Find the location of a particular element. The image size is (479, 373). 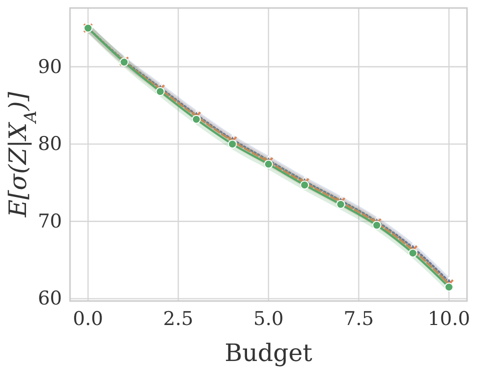

y-tick-label: 90 is located at coordinates (50, 67).